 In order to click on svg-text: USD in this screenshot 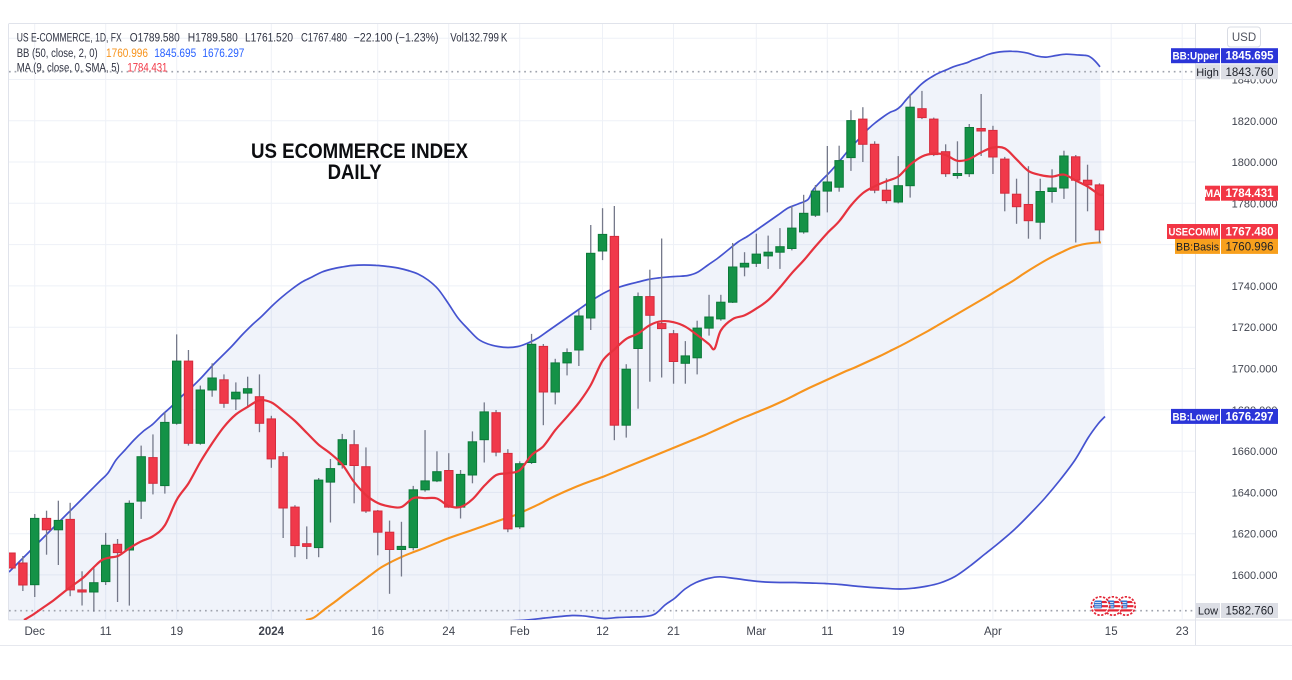, I will do `click(1244, 38)`.